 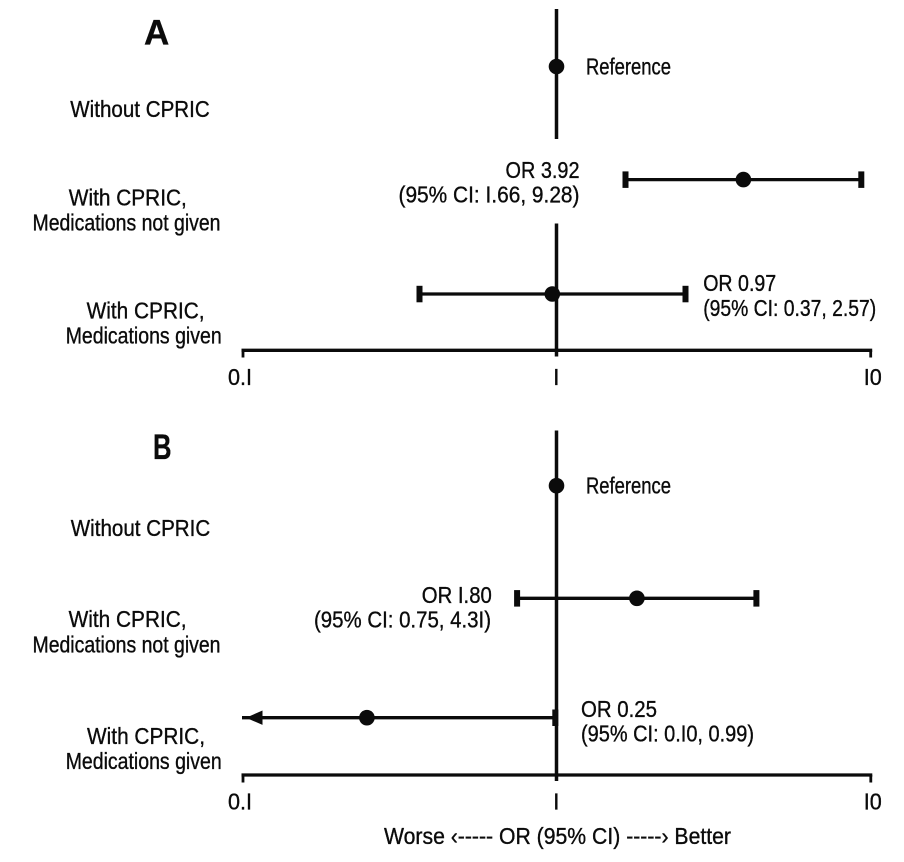 What do you see at coordinates (667, 733) in the screenshot?
I see `svg-text: (95% CI: 0.I0, 0.99)` at bounding box center [667, 733].